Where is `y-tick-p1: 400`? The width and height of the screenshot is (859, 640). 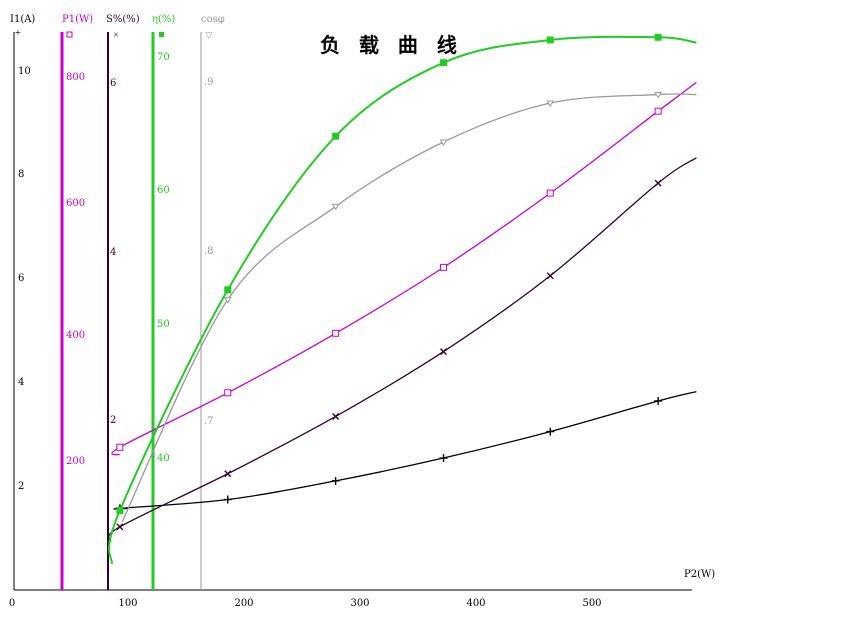
y-tick-p1: 400 is located at coordinates (75, 335).